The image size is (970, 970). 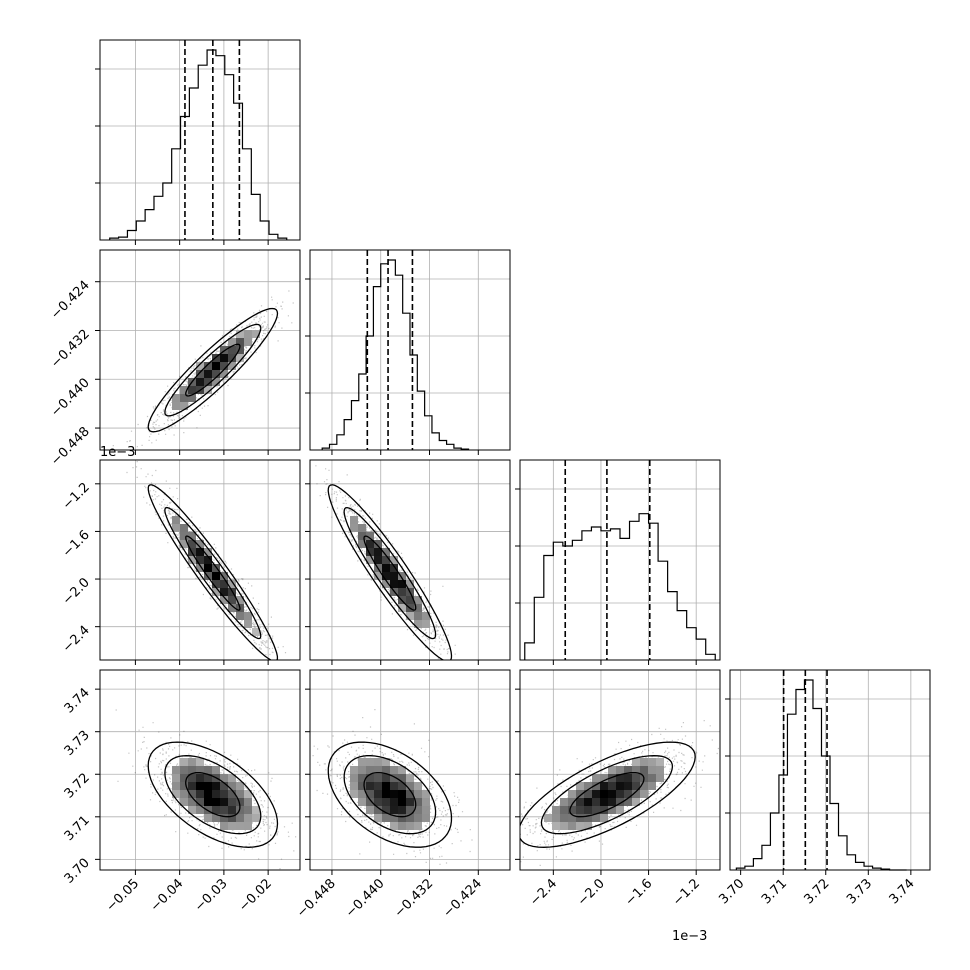 I want to click on panel-background, so click(x=200, y=350).